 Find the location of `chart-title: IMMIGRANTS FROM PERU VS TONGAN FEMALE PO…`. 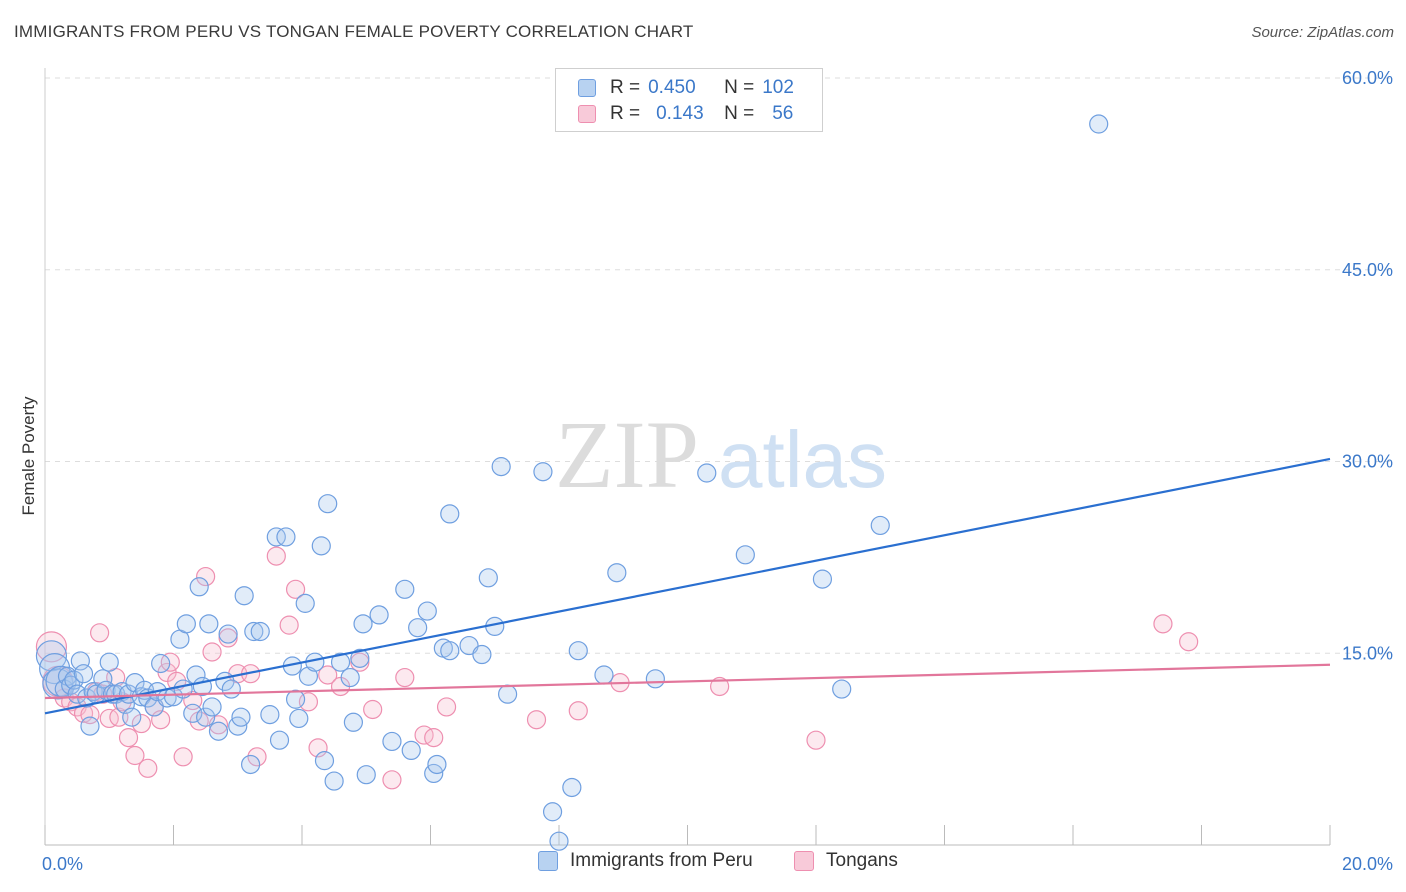

chart-title: IMMIGRANTS FROM PERU VS TONGAN FEMALE PO… is located at coordinates (354, 31).